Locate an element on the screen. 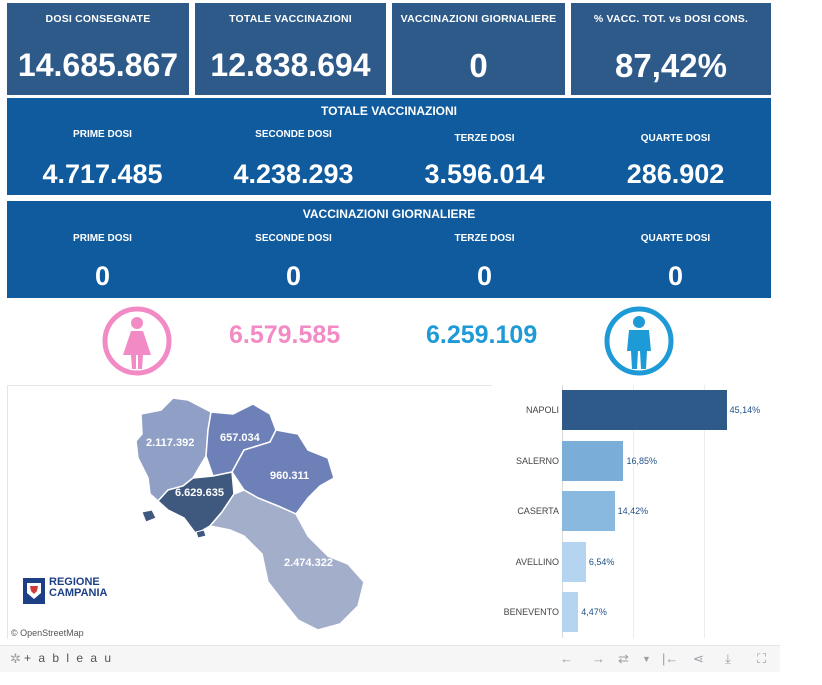 The width and height of the screenshot is (822, 685). bar-value-label: 16,85% is located at coordinates (641, 460).